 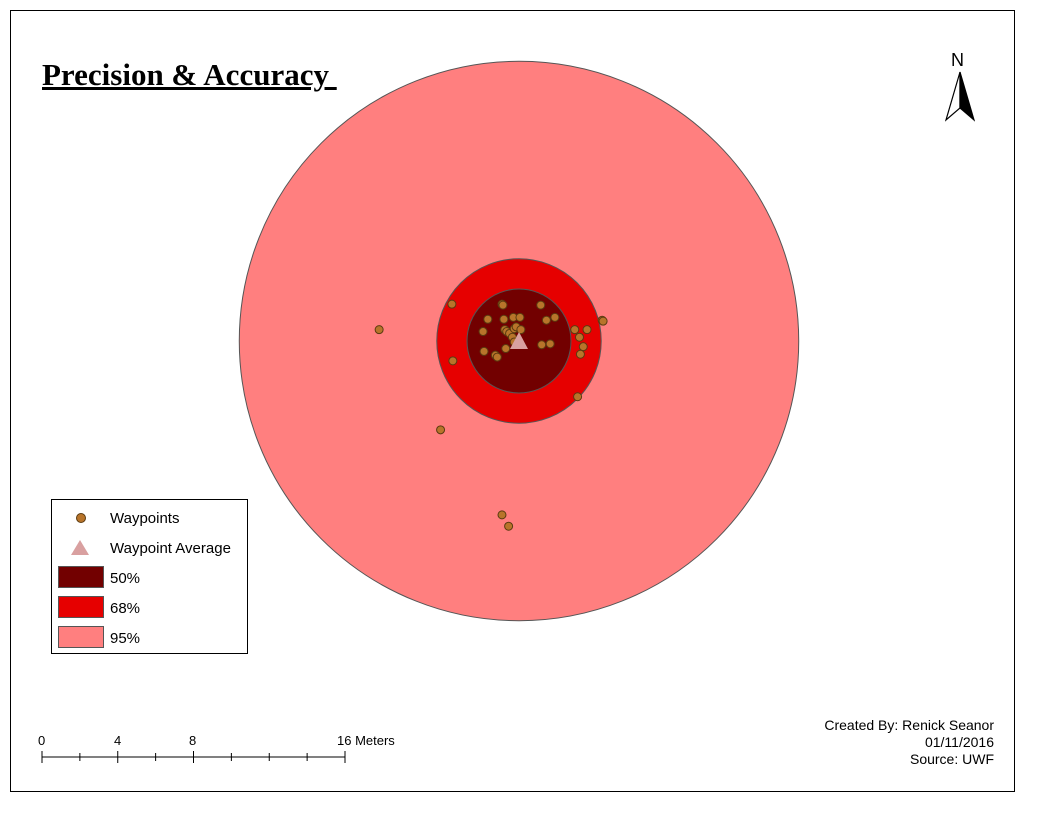 What do you see at coordinates (81, 518) in the screenshot?
I see `waypoint-symbol-icon` at bounding box center [81, 518].